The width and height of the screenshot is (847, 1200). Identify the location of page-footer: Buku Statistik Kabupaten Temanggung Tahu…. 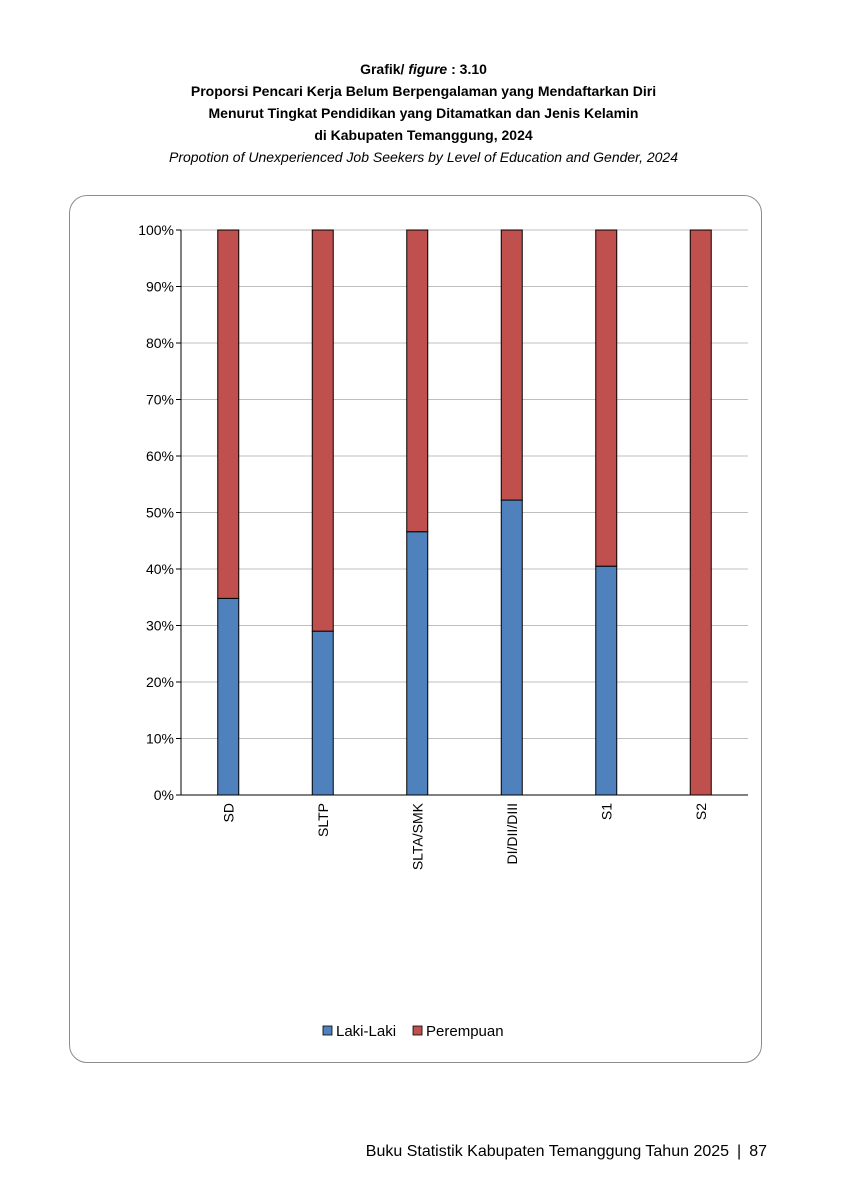
(383, 1152).